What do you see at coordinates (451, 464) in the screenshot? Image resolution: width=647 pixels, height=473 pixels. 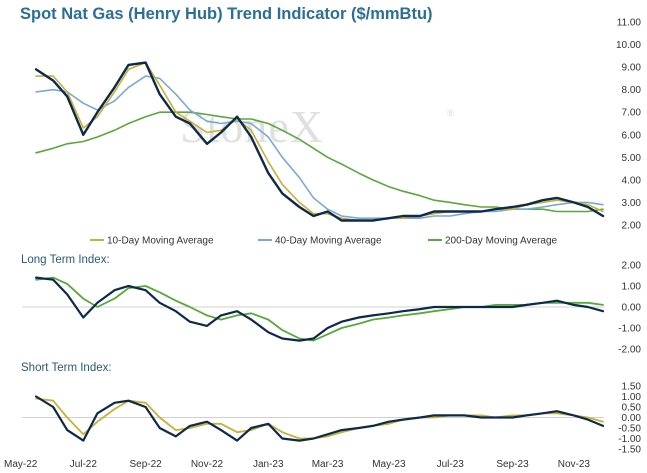 I see `x-tick-label: Jul-23` at bounding box center [451, 464].